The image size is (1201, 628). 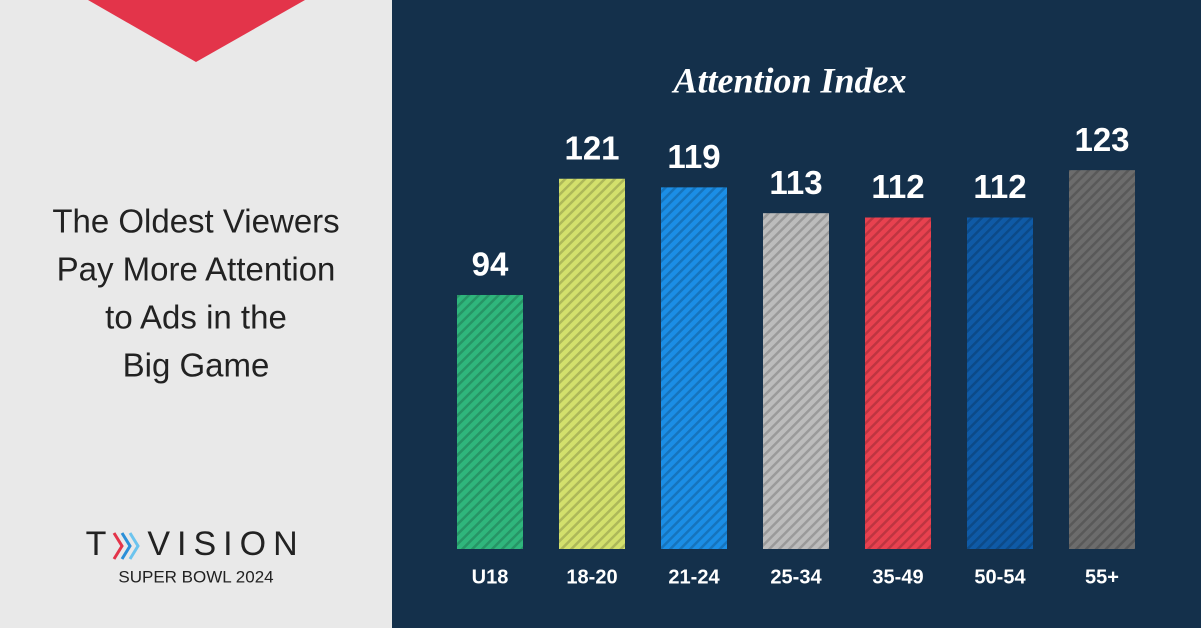 What do you see at coordinates (788, 80) in the screenshot?
I see `chart-title: Attention Index` at bounding box center [788, 80].